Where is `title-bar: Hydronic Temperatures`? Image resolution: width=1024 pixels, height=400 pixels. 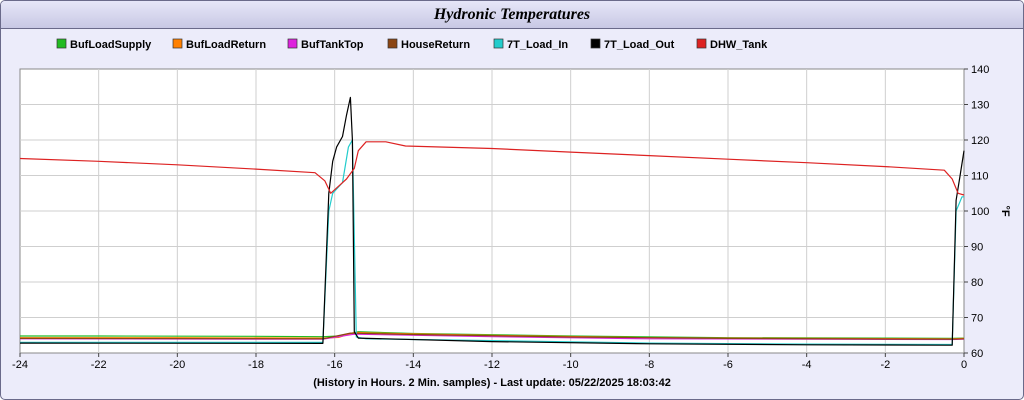
title-bar: Hydronic Temperatures is located at coordinates (512, 15).